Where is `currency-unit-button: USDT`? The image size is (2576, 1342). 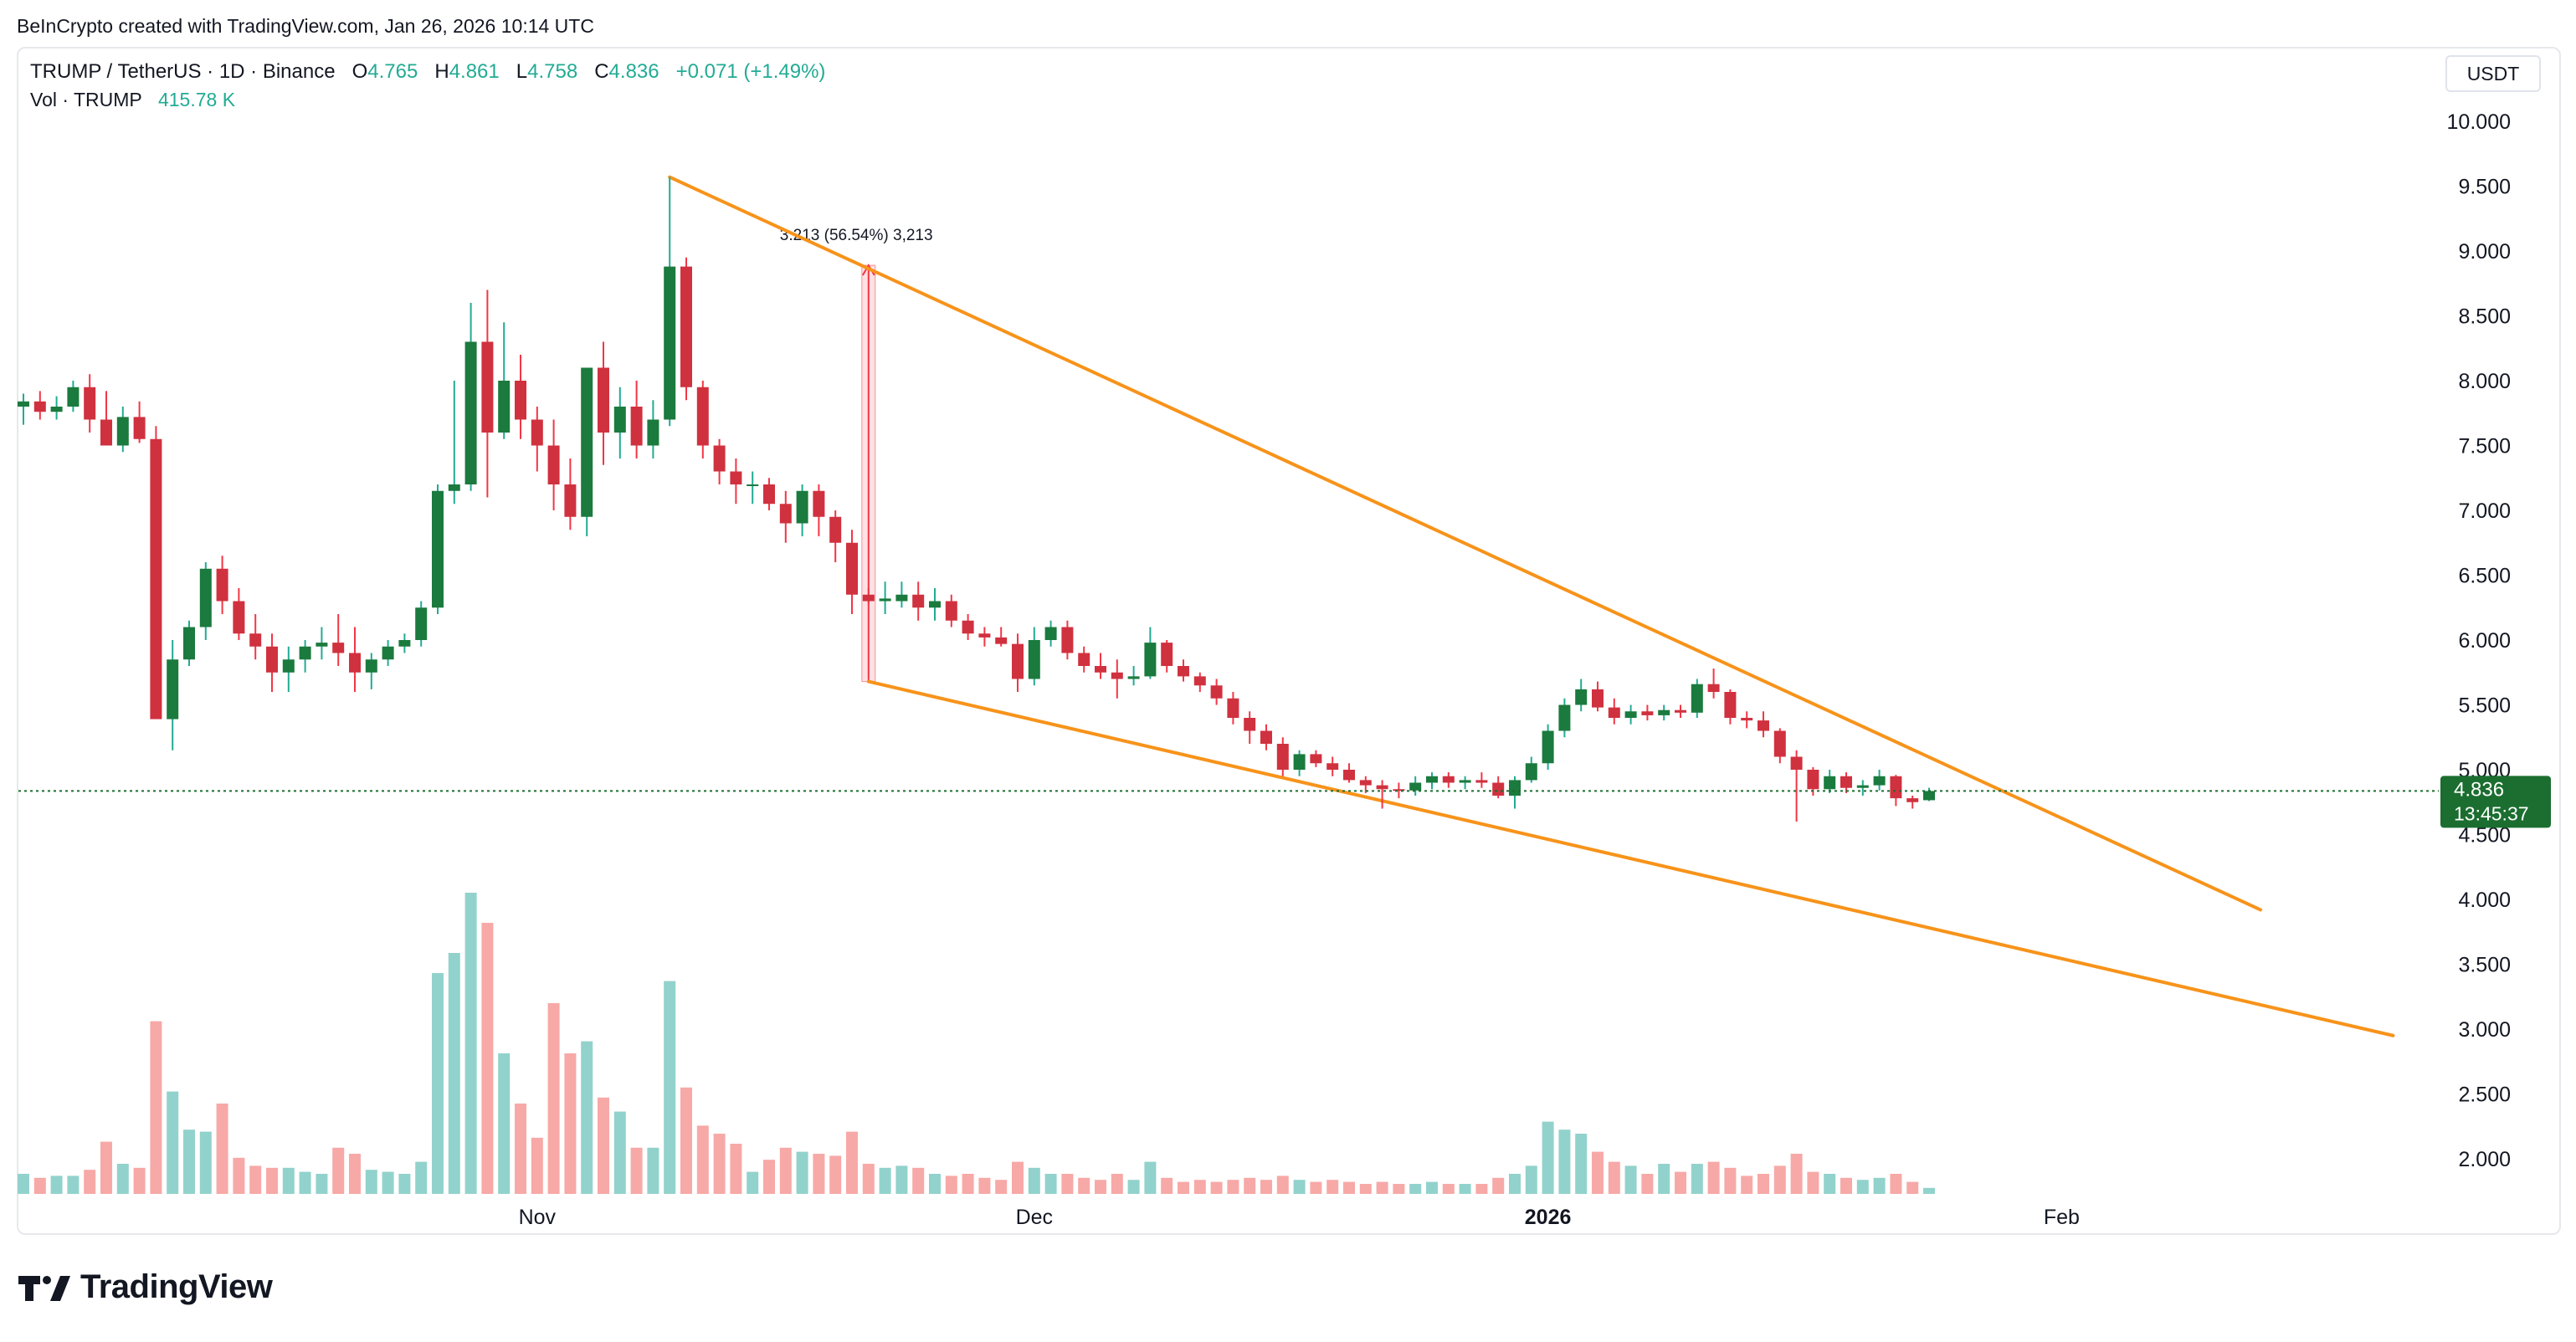 currency-unit-button: USDT is located at coordinates (2493, 73).